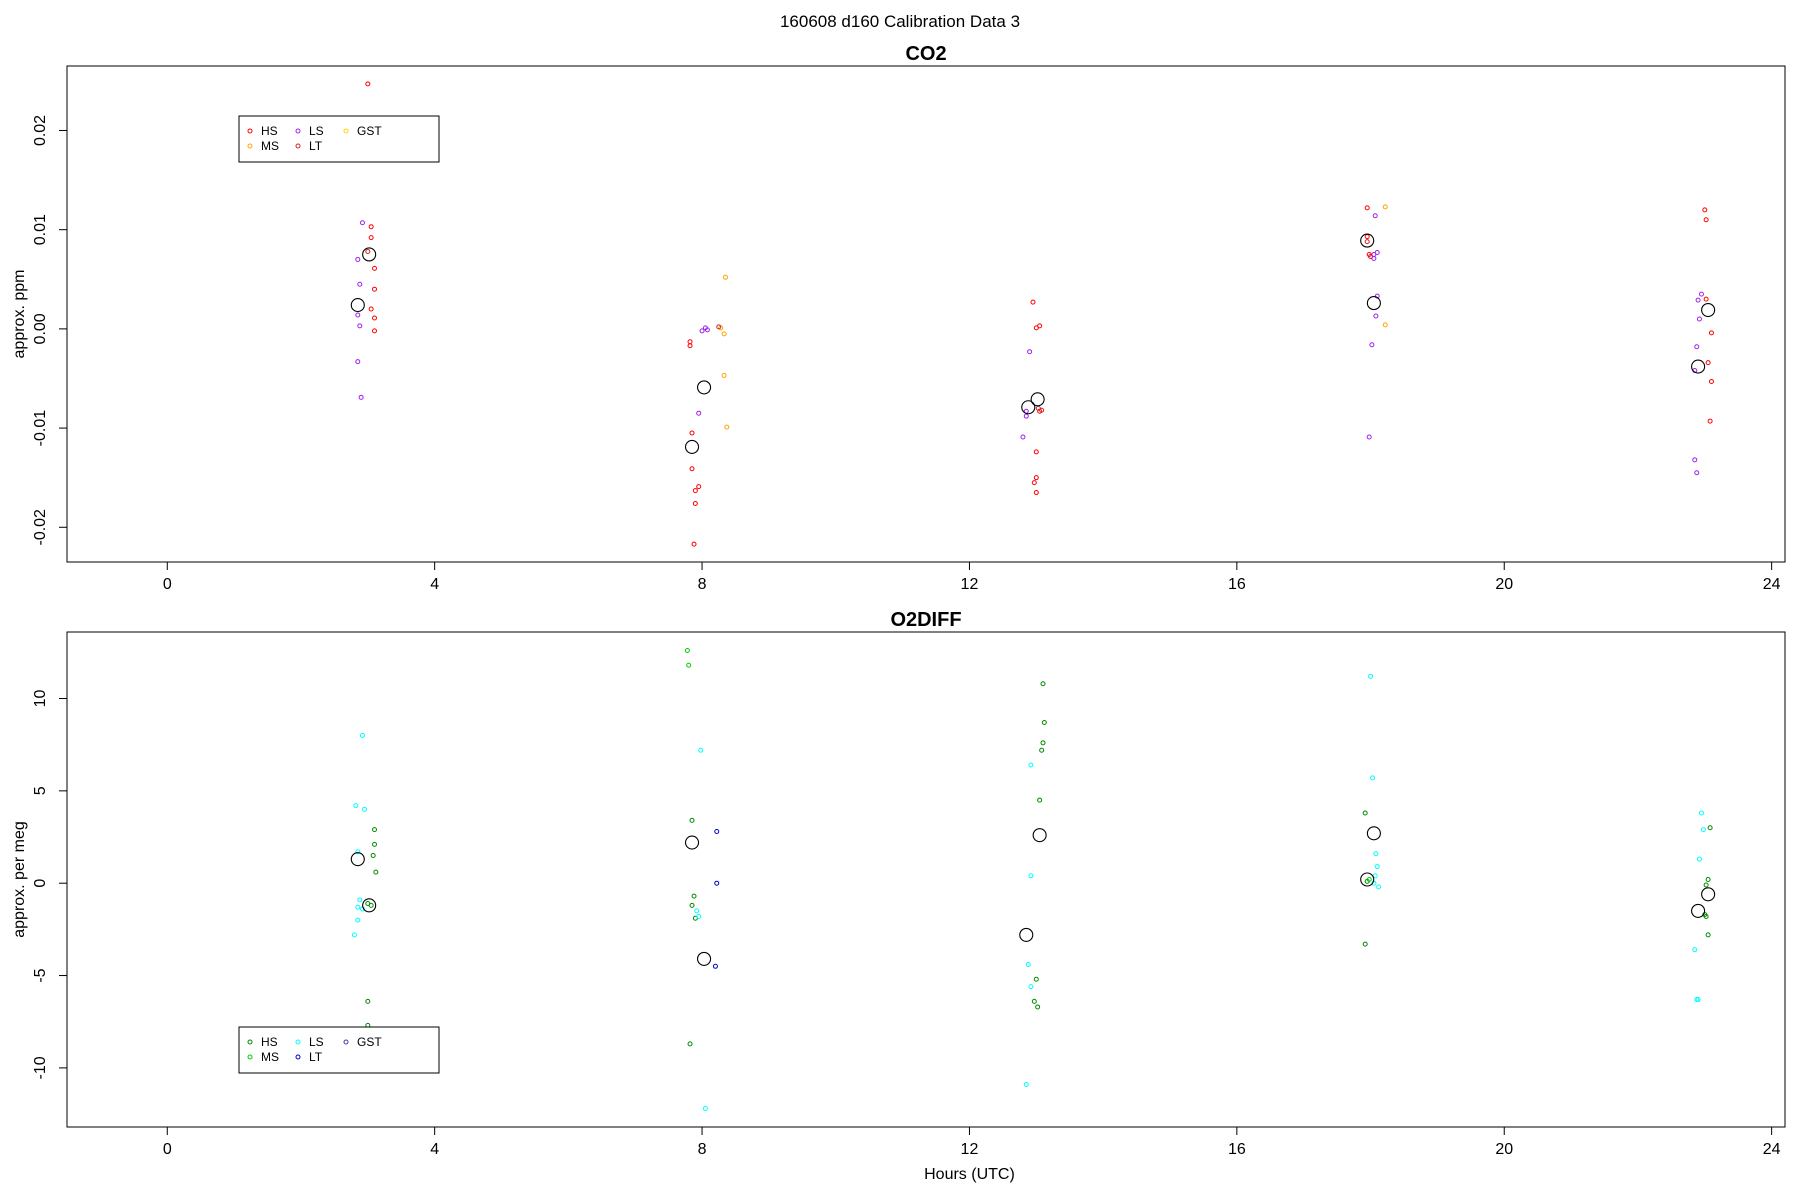 This screenshot has width=1800, height=1200. Describe the element at coordinates (40, 698) in the screenshot. I see `o2diff-y-tick-label: 10` at that location.